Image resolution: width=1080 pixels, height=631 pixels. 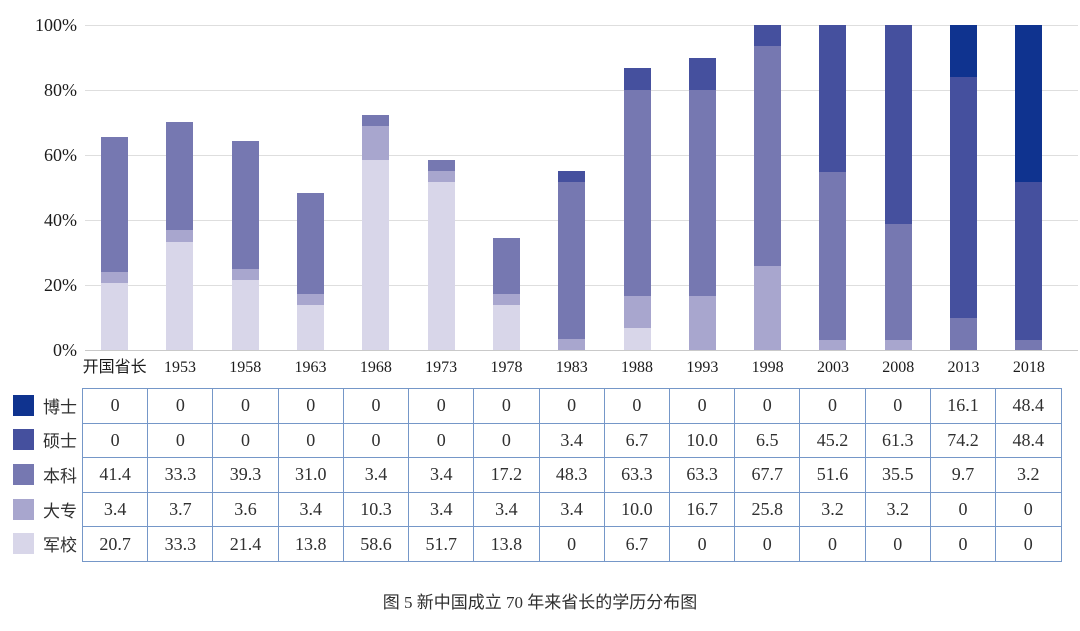 I want to click on x-axis-label: 1978, so click(x=506, y=367).